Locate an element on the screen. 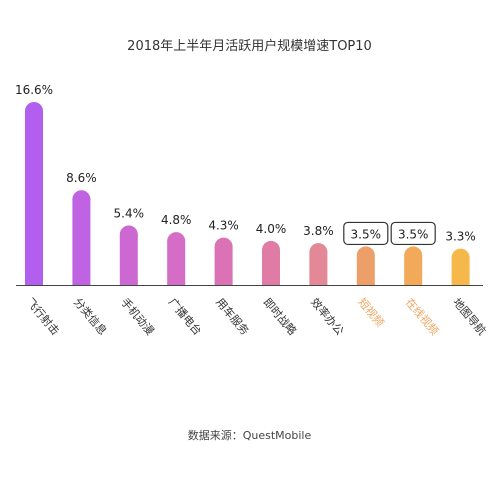  value-label: 3.8% is located at coordinates (318, 231).